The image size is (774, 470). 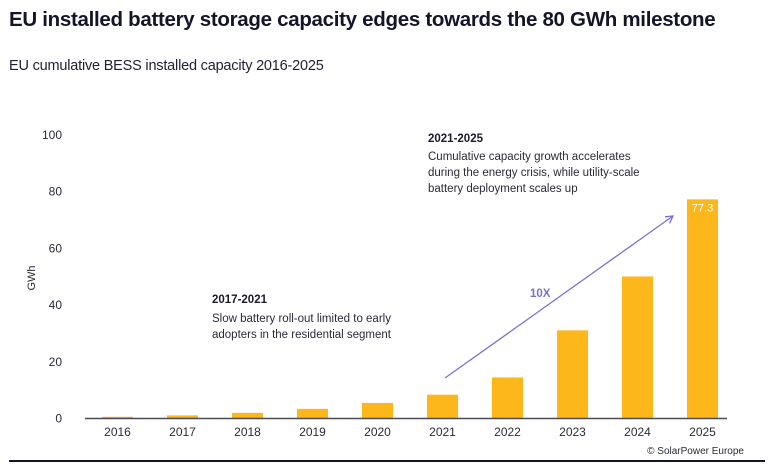 I want to click on y-tick-label: 0, so click(x=58, y=419).